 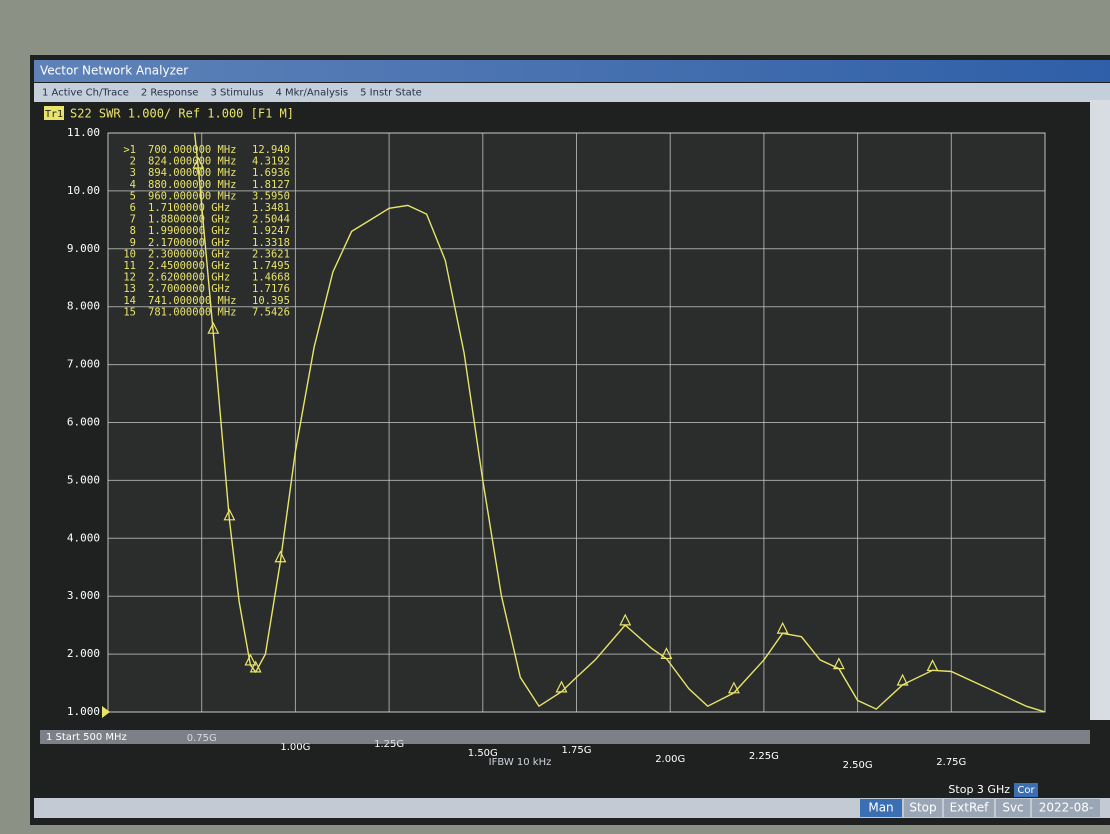 I want to click on y-tick-label: 8.000, so click(x=83, y=306).